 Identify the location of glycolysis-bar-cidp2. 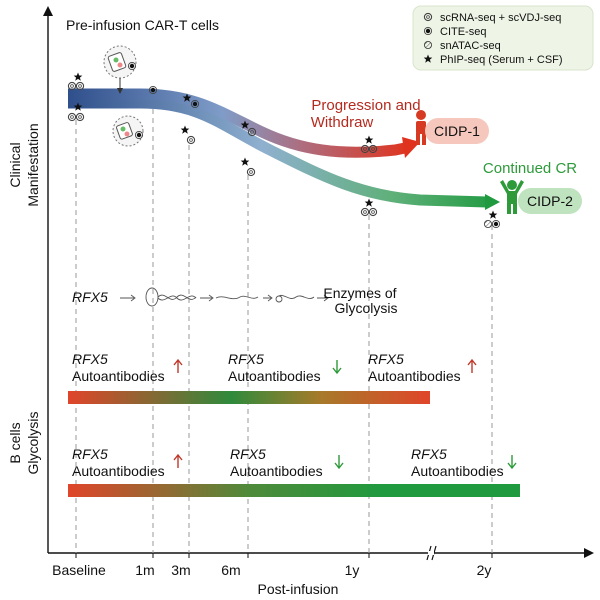
(294, 490).